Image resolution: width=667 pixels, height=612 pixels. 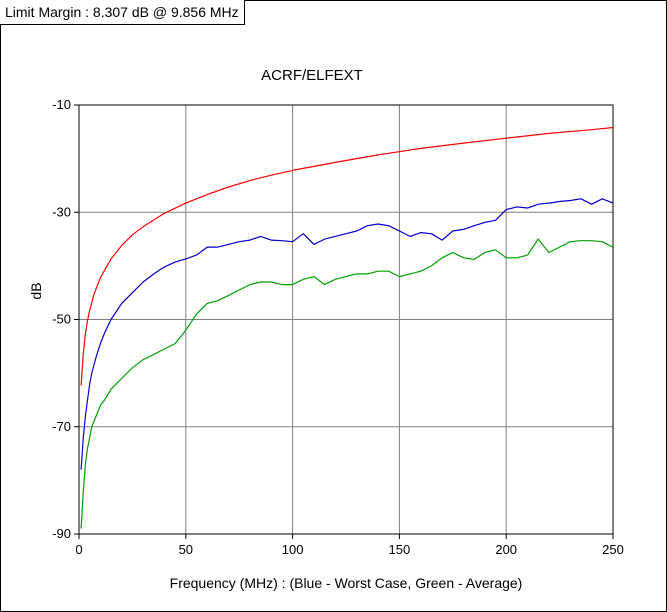 I want to click on x-tick-label: 0, so click(x=78, y=549).